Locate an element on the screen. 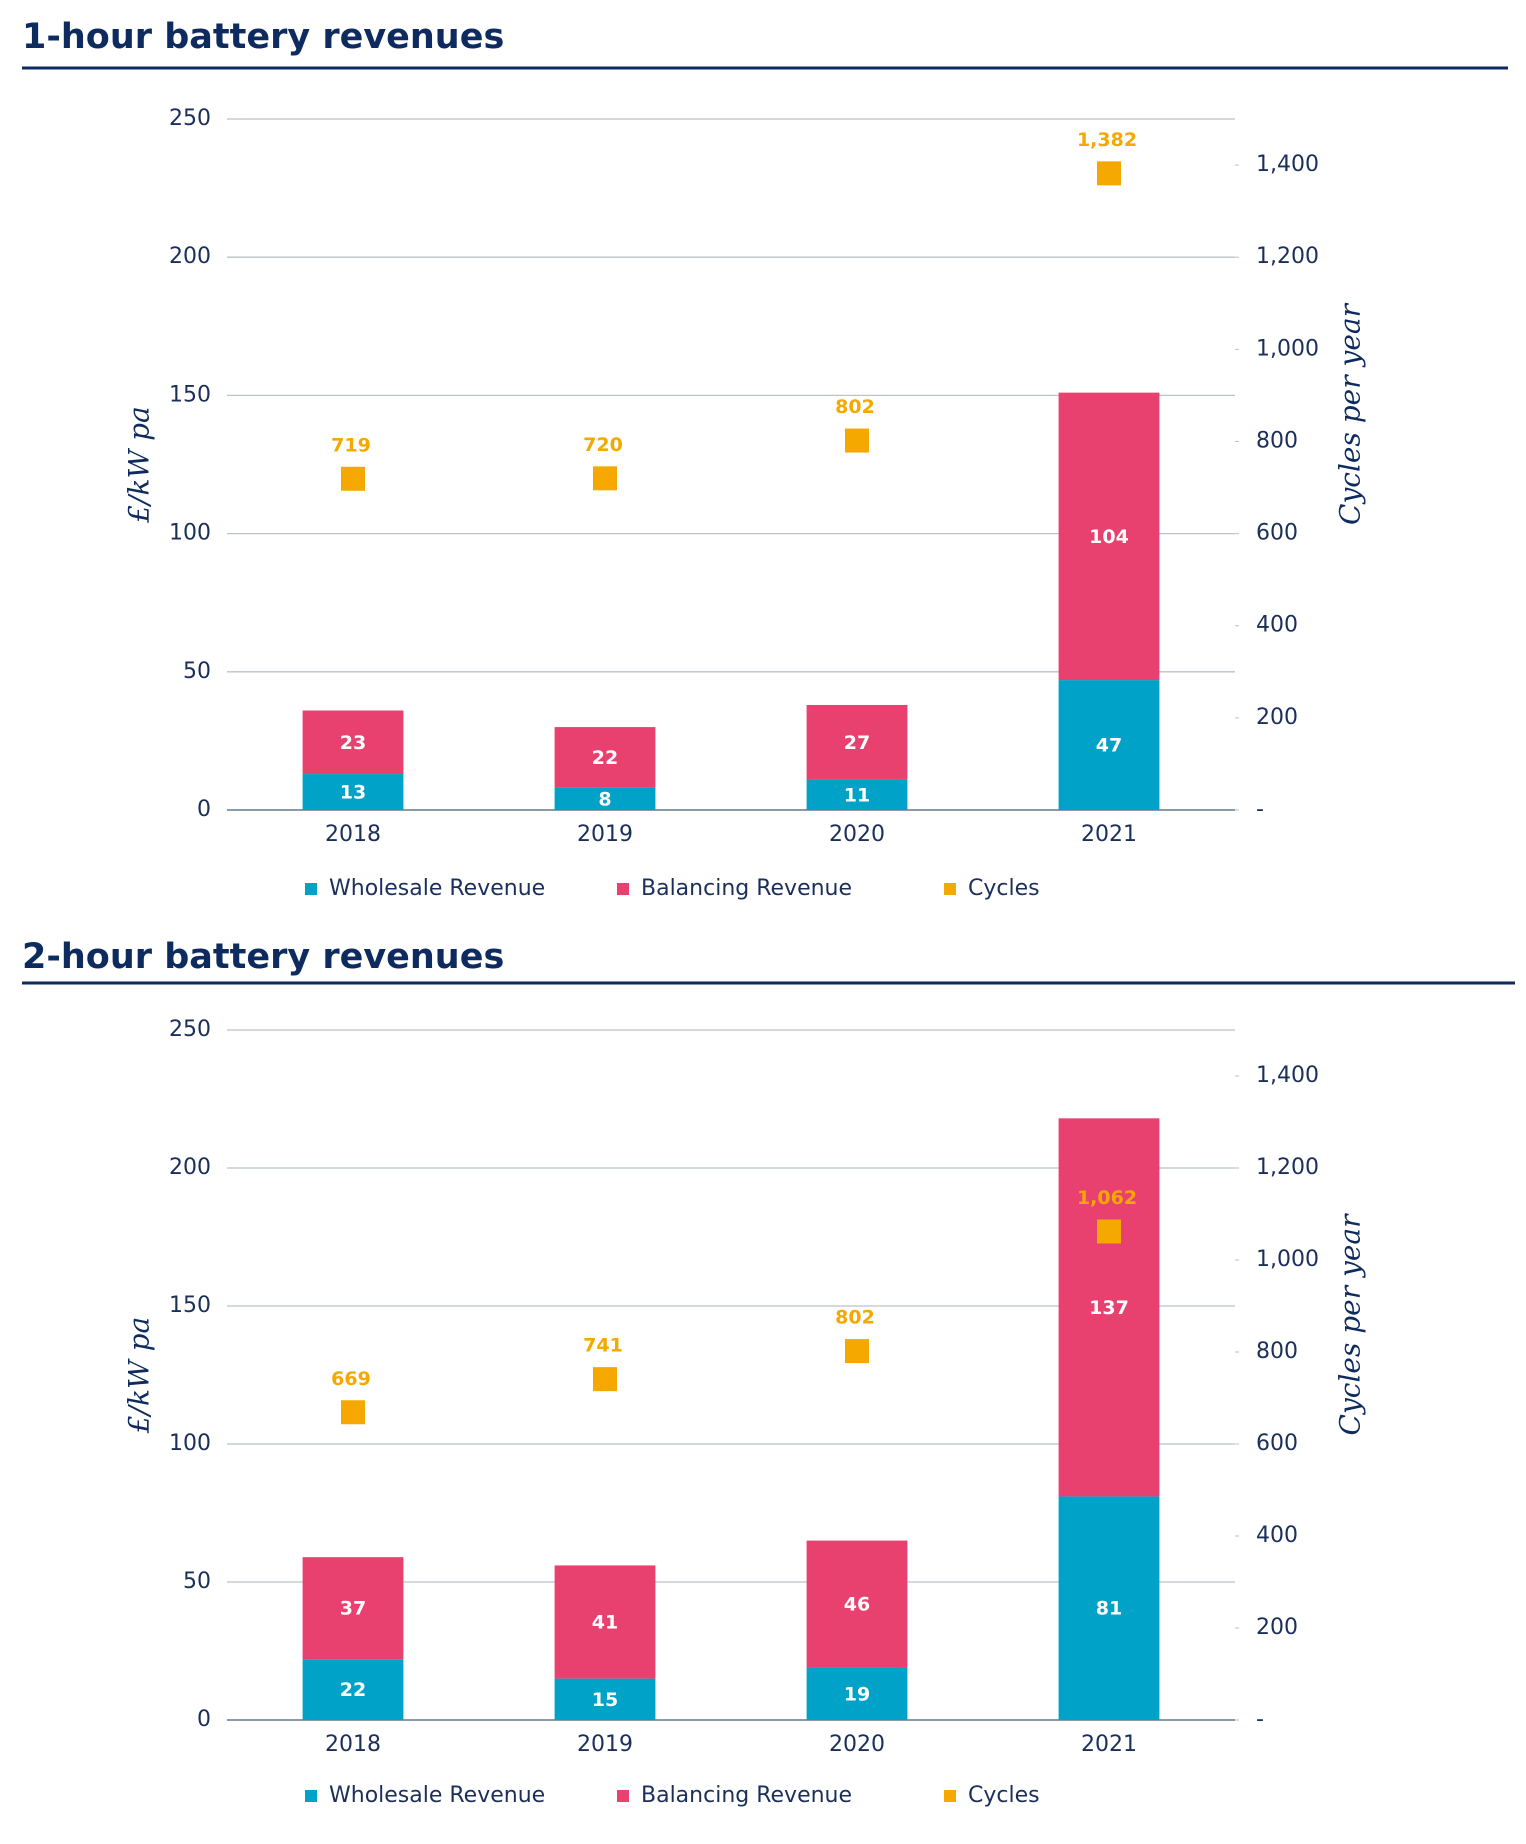 Image resolution: width=1526 pixels, height=1844 pixels. bar-value-label: 19 is located at coordinates (857, 1694).